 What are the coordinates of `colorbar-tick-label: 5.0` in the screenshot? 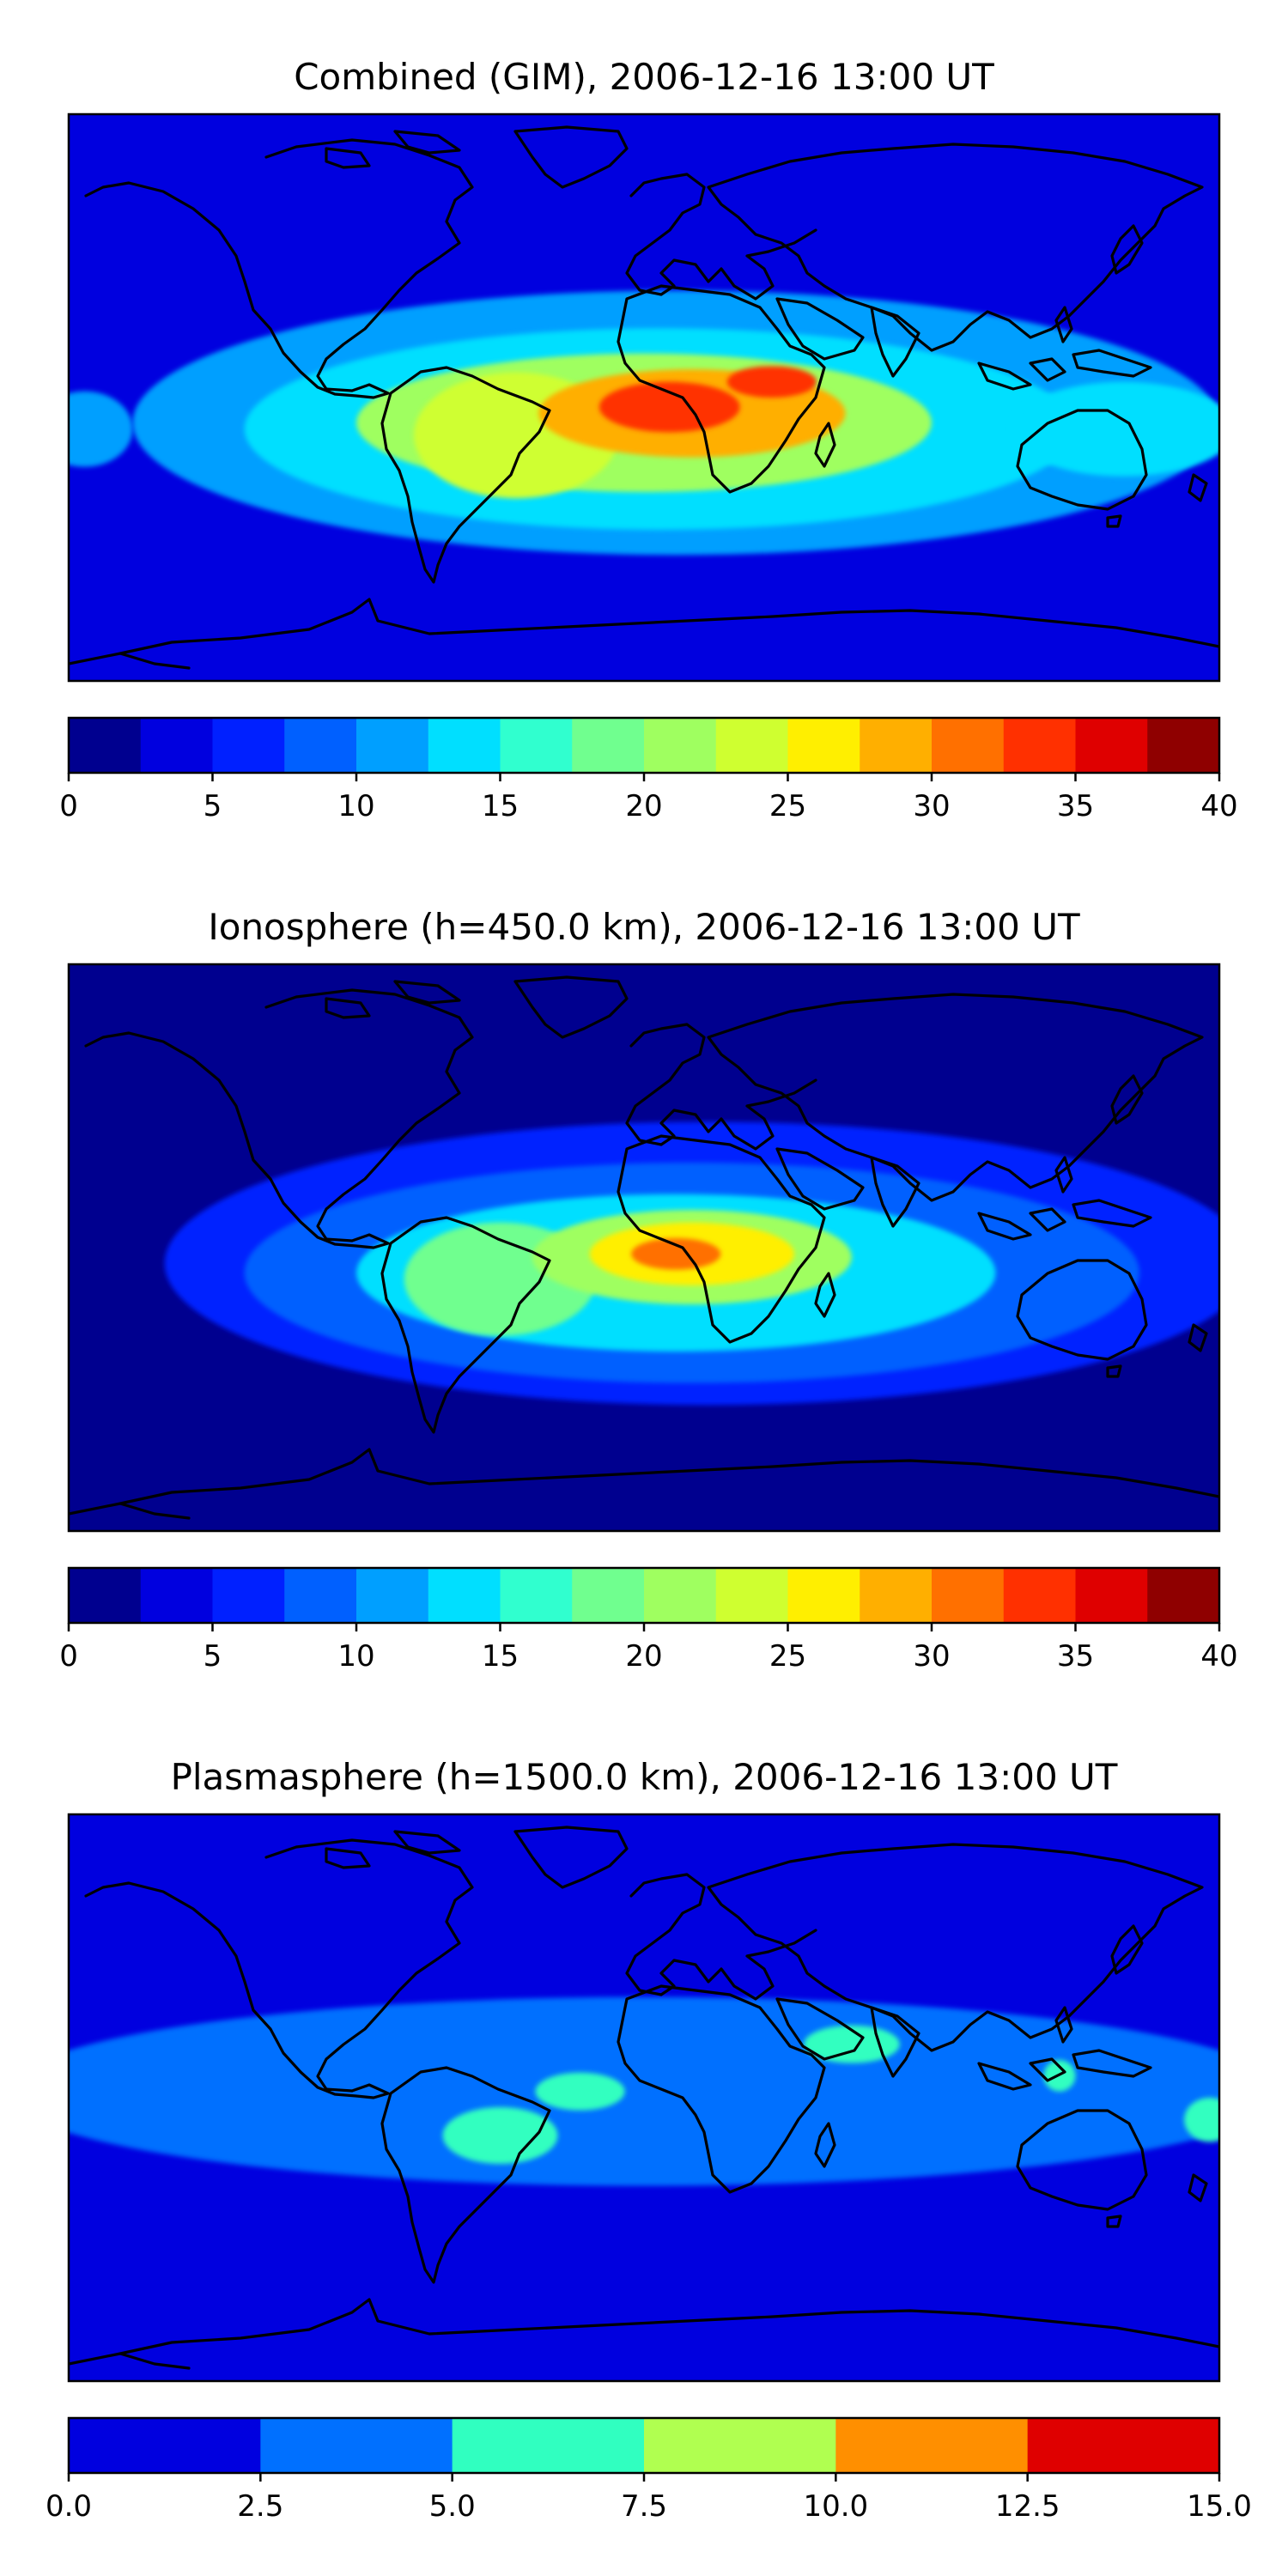 It's located at (452, 2507).